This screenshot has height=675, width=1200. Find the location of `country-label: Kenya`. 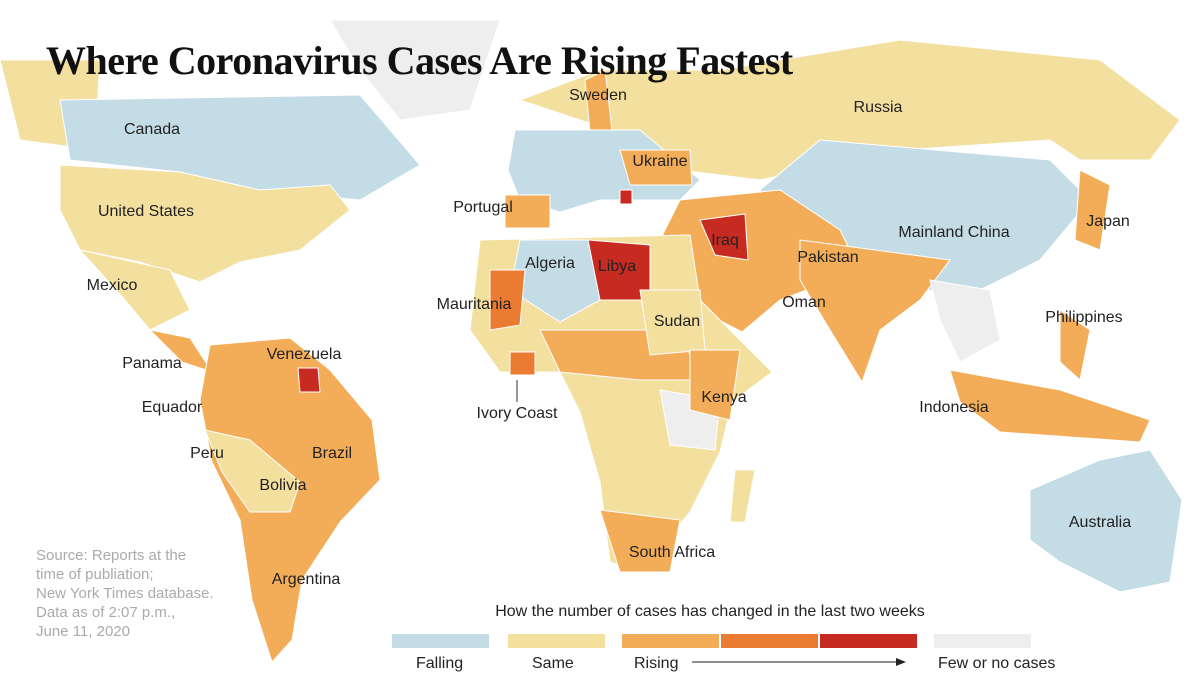

country-label: Kenya is located at coordinates (723, 397).